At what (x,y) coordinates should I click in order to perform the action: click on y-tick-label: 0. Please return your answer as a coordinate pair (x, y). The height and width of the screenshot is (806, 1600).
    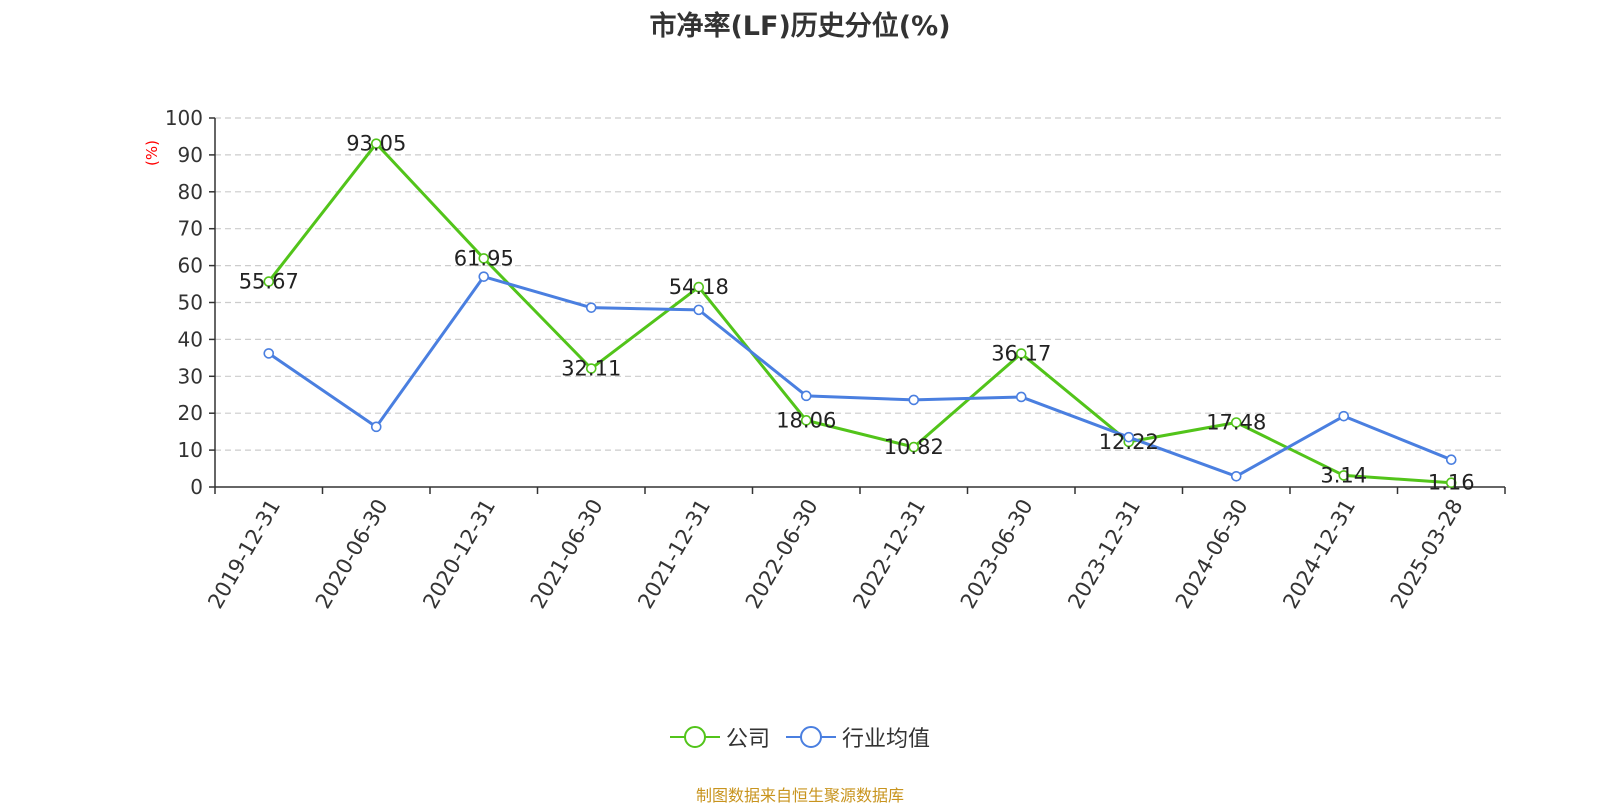
    Looking at the image, I should click on (196, 487).